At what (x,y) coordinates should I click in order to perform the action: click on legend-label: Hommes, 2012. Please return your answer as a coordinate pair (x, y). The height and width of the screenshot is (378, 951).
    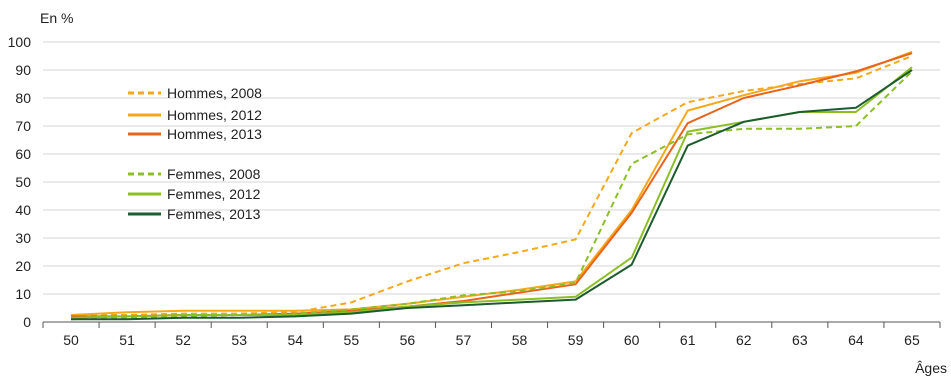
    Looking at the image, I should click on (214, 115).